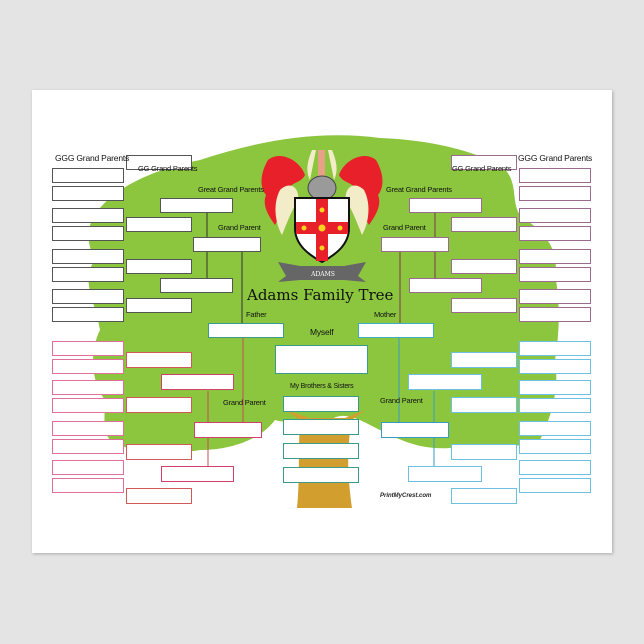  What do you see at coordinates (320, 295) in the screenshot?
I see `page-title: Adams Family Tree` at bounding box center [320, 295].